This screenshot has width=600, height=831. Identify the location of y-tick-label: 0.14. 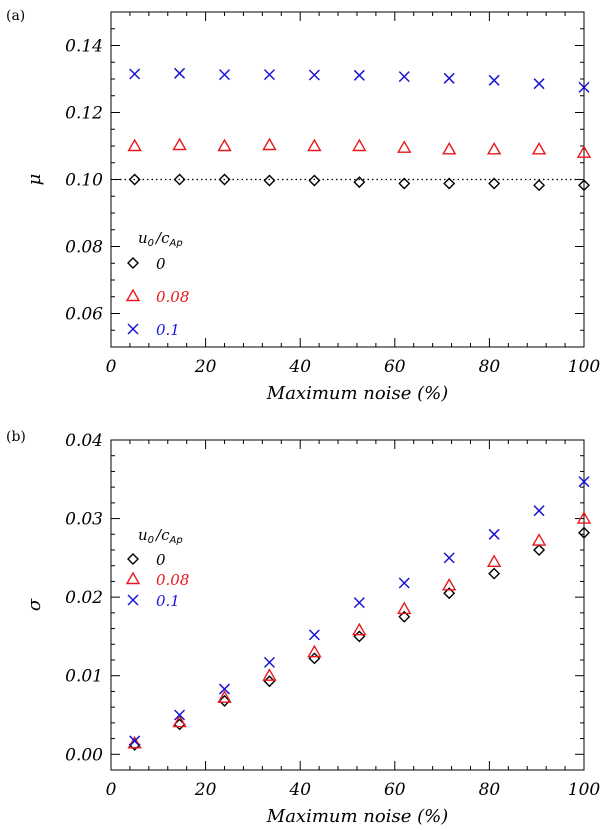
(84, 47).